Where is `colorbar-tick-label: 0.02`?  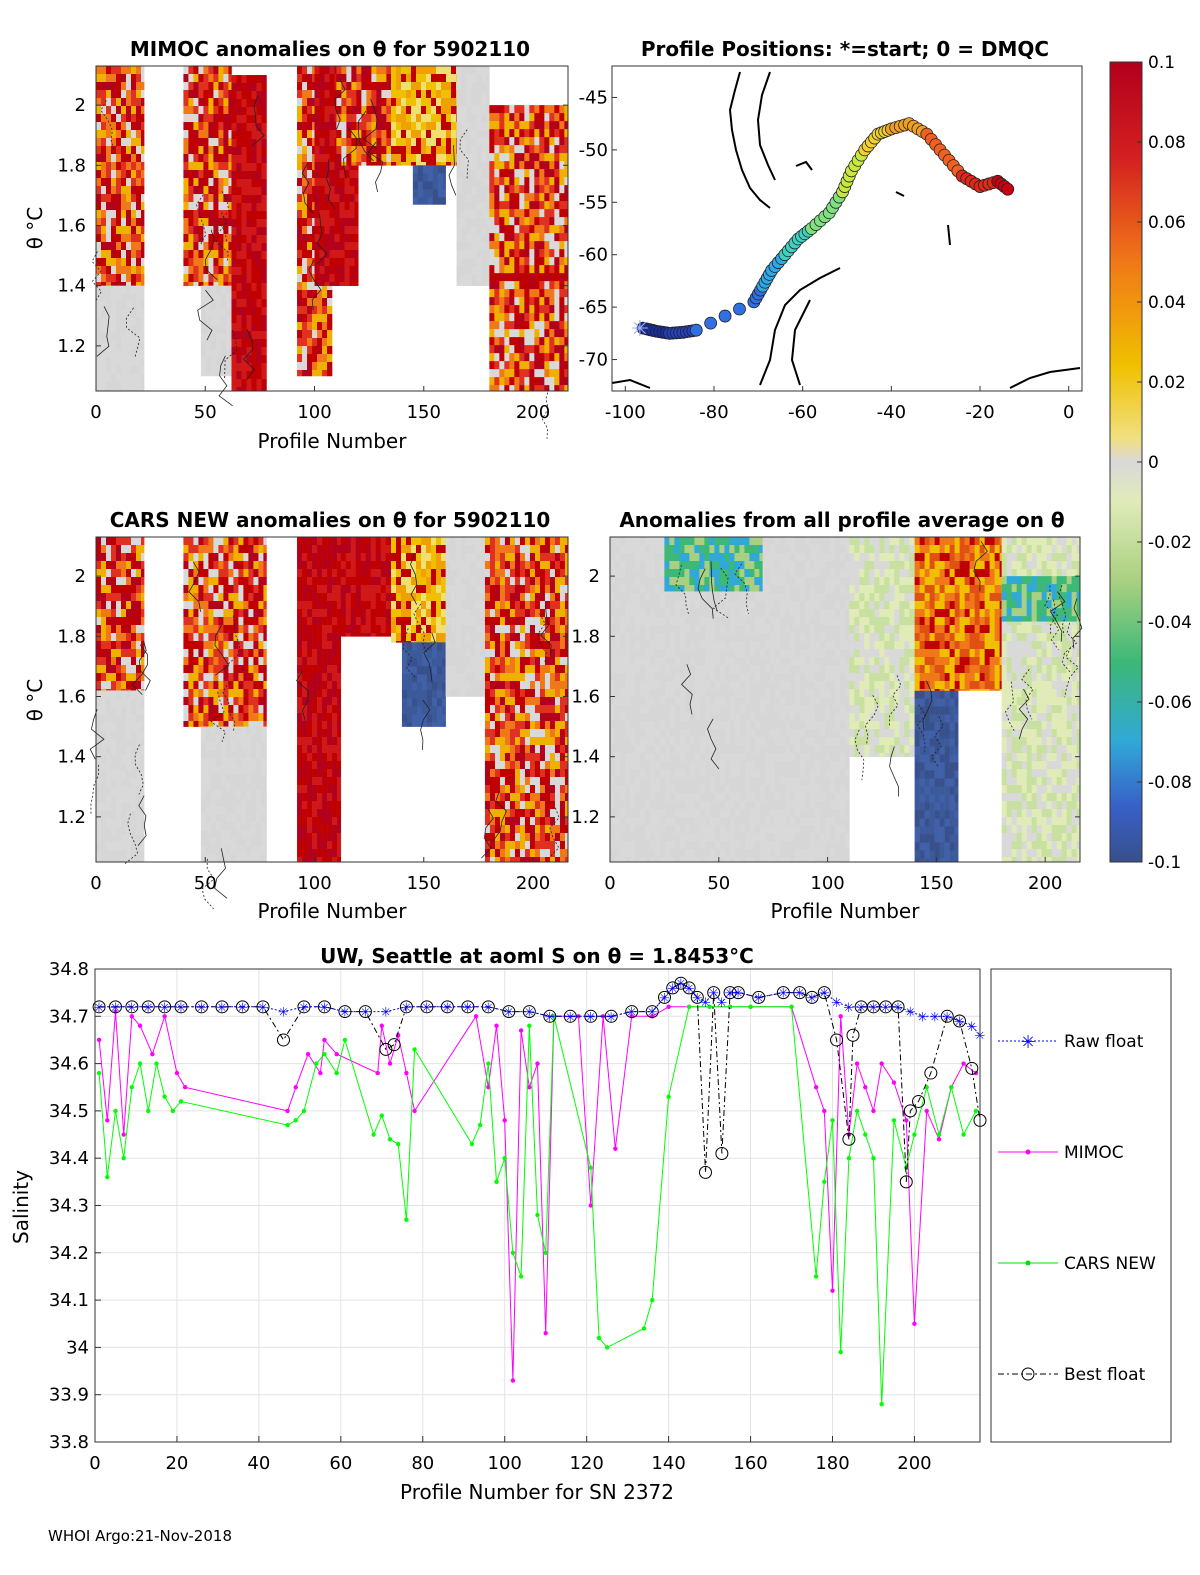
colorbar-tick-label: 0.02 is located at coordinates (1167, 383).